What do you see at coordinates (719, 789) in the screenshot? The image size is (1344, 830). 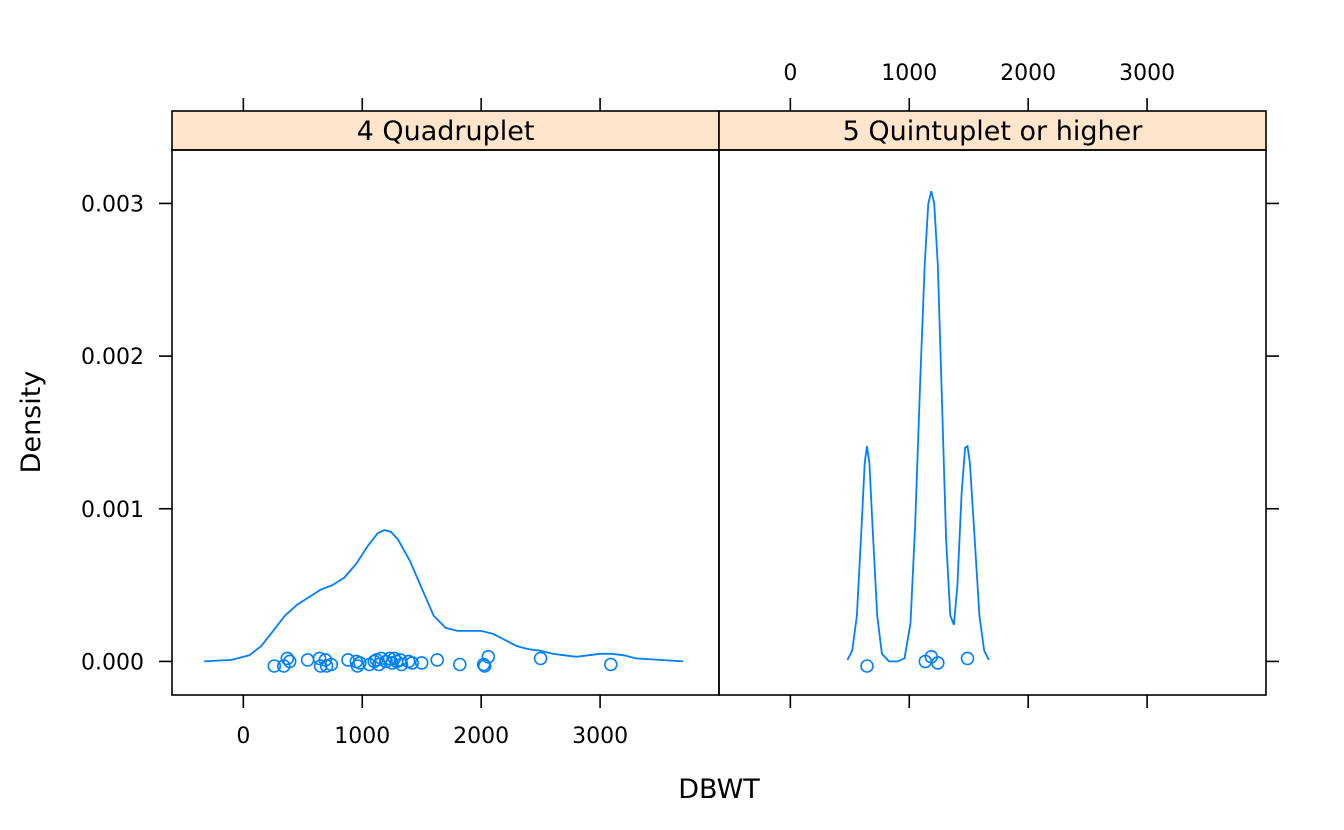 I see `x-axis-title: DBWT` at bounding box center [719, 789].